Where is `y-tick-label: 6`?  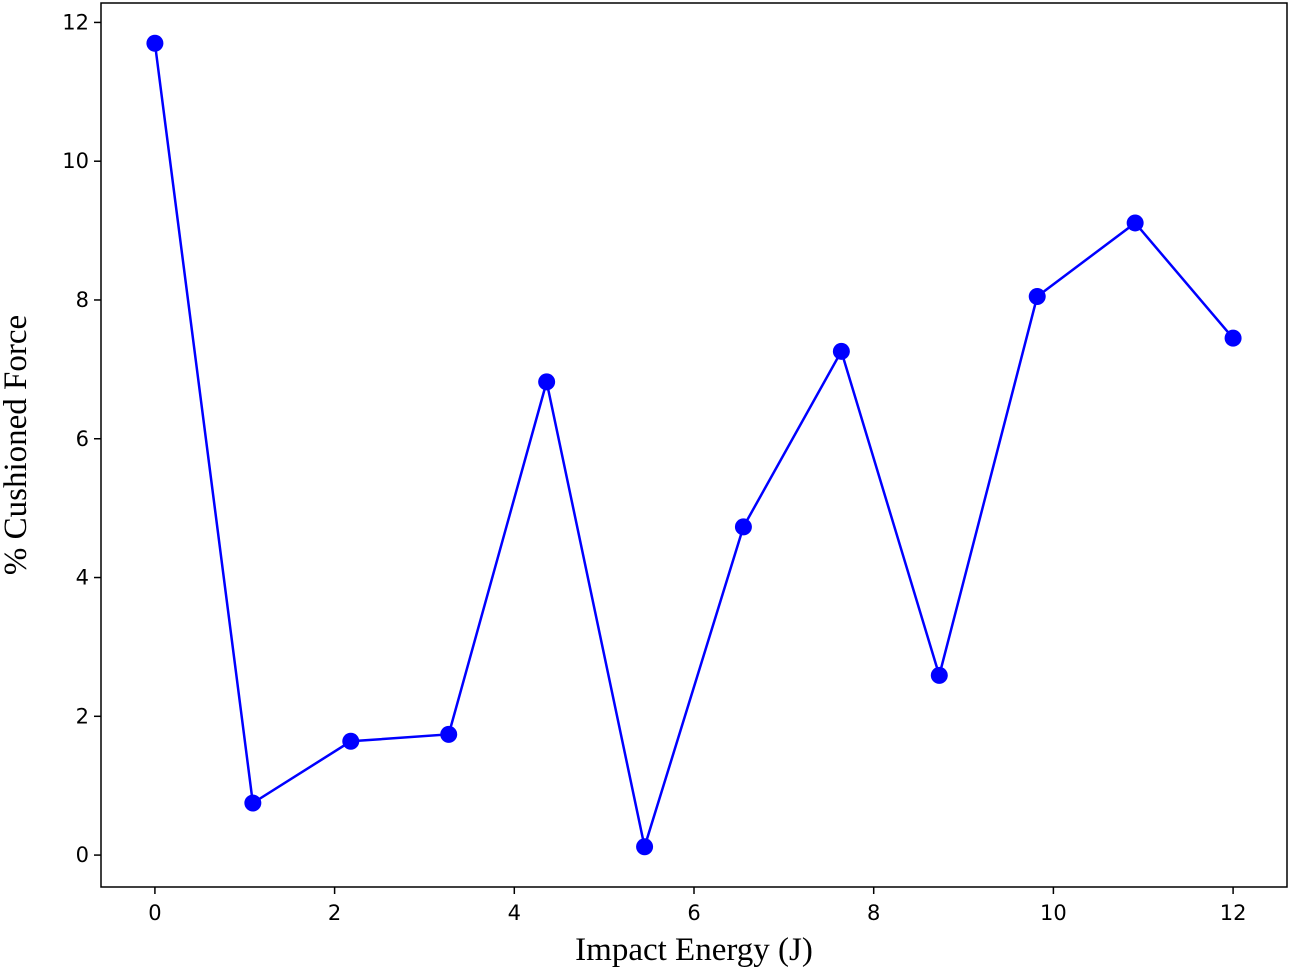 y-tick-label: 6 is located at coordinates (82, 439).